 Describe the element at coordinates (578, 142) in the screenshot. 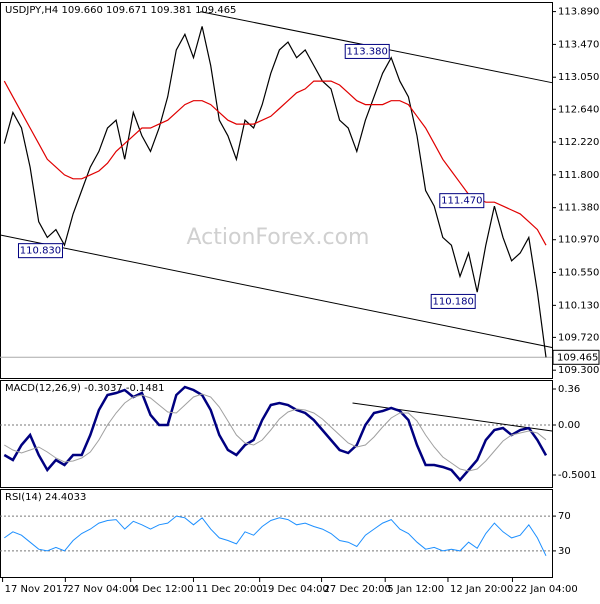

I see `y-tick-label: 112.220` at that location.